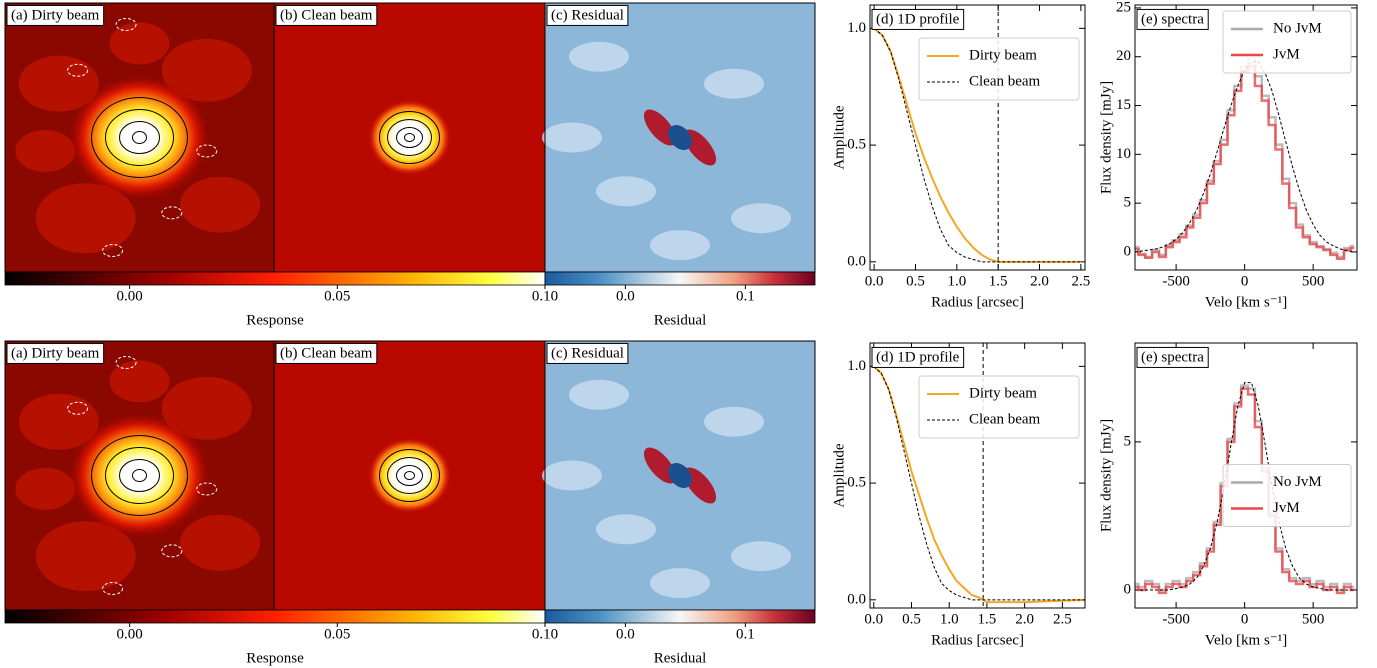 This screenshot has width=1377, height=668. Describe the element at coordinates (873, 619) in the screenshot. I see `x-tick-label: 0.0` at that location.